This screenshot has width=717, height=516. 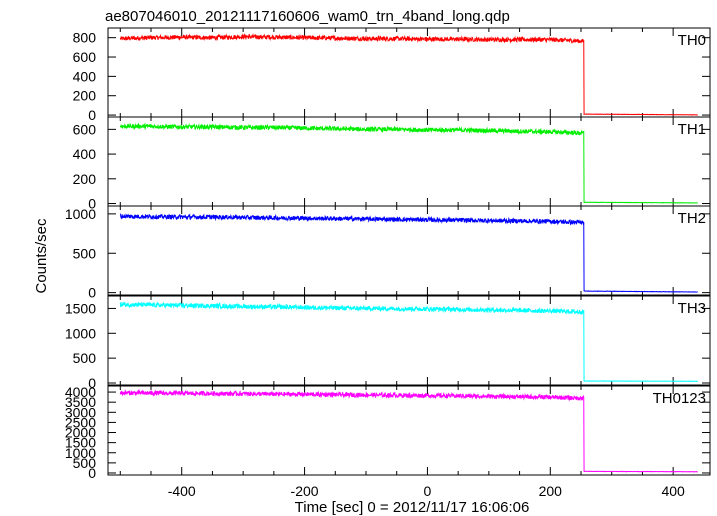 What do you see at coordinates (673, 491) in the screenshot?
I see `x-tick-label: 400` at bounding box center [673, 491].